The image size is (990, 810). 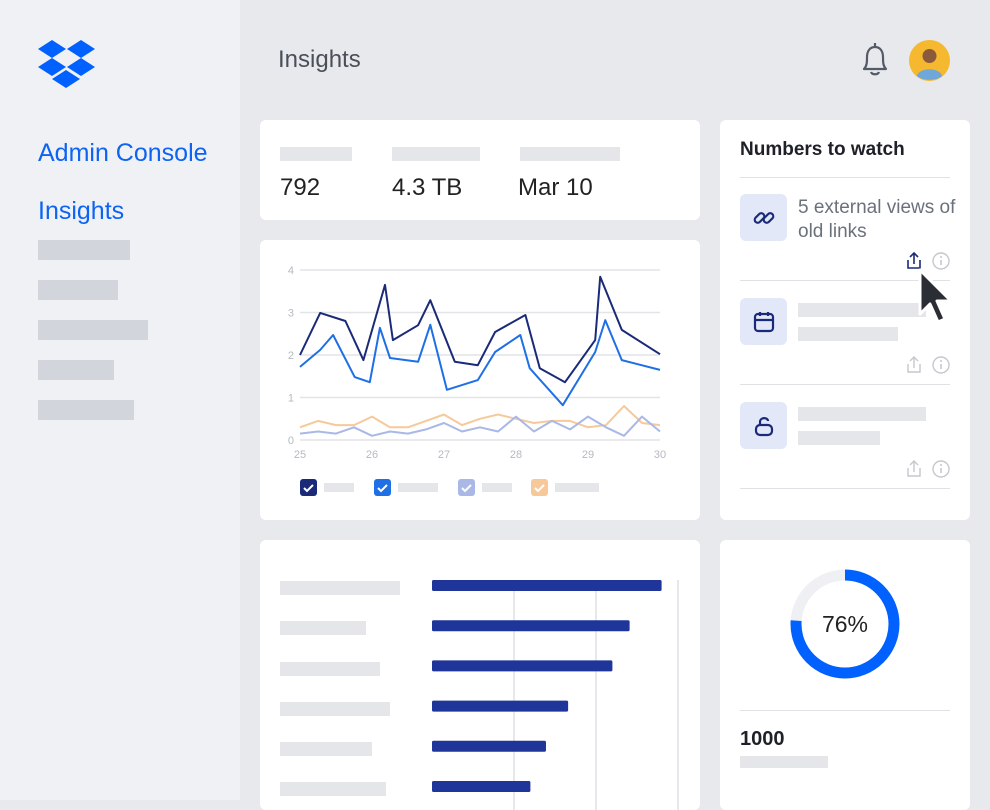 What do you see at coordinates (300, 455) in the screenshot?
I see `x-tick-label: 25` at bounding box center [300, 455].